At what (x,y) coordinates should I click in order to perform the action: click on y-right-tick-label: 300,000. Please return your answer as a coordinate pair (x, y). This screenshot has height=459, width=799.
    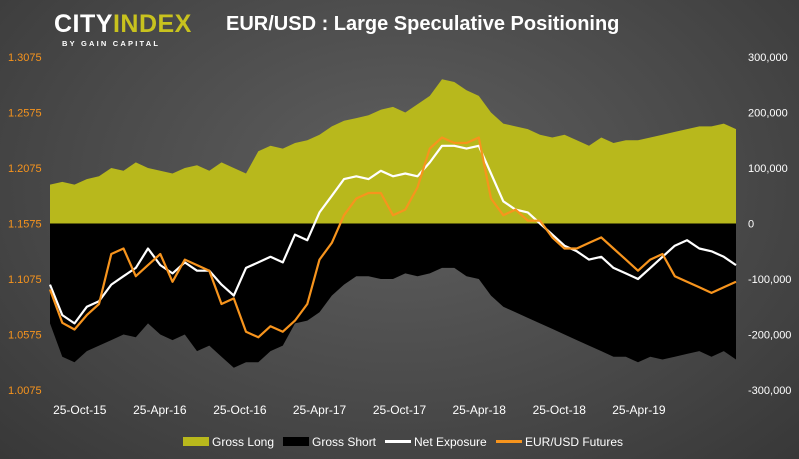
    Looking at the image, I should click on (768, 58).